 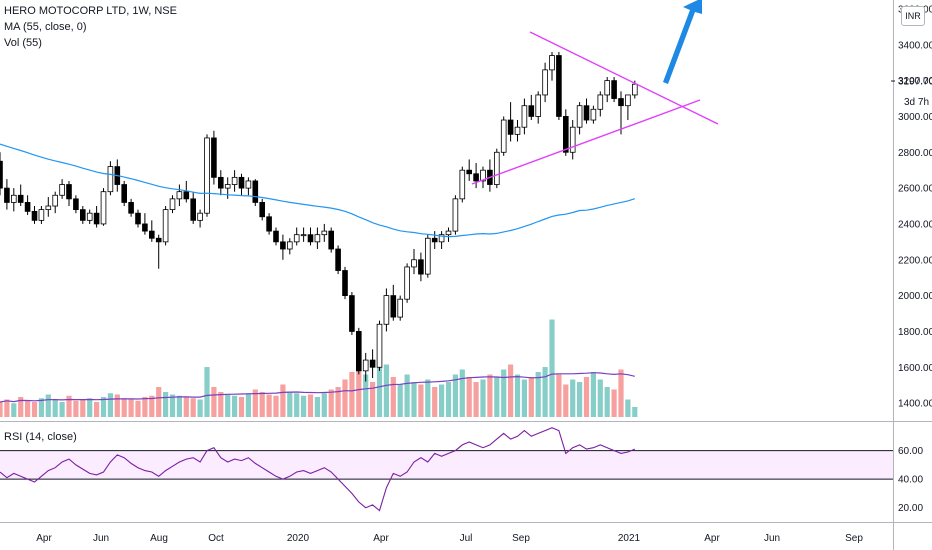 I want to click on legend-symbol: HERO MOTOCORP LTD, 1W, NSE, so click(x=90, y=11).